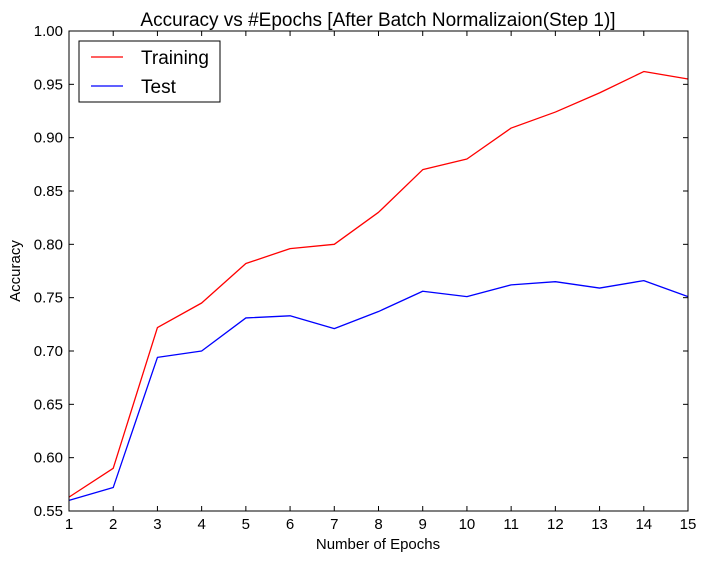 This screenshot has height=561, width=706. What do you see at coordinates (175, 58) in the screenshot?
I see `legend-label-training: Training` at bounding box center [175, 58].